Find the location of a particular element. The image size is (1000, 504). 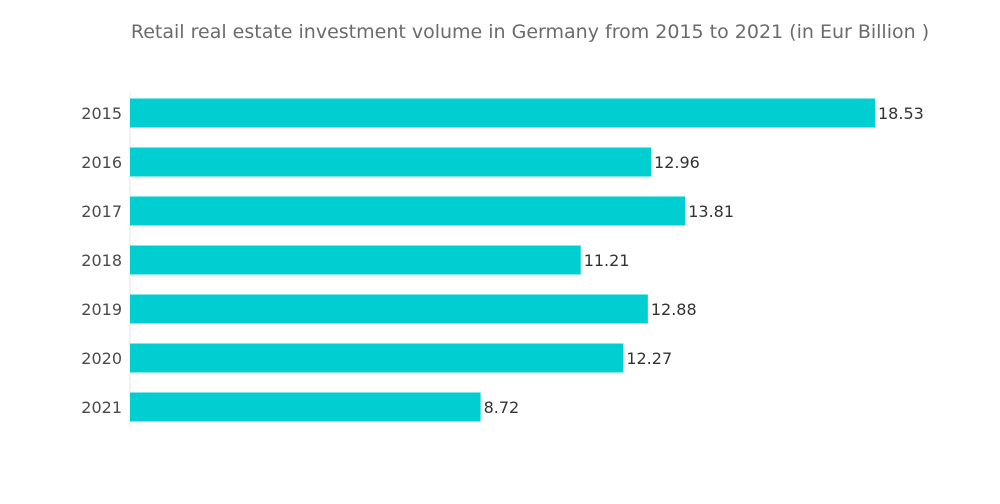

y-tick-label-2021: 2021 is located at coordinates (101, 407).